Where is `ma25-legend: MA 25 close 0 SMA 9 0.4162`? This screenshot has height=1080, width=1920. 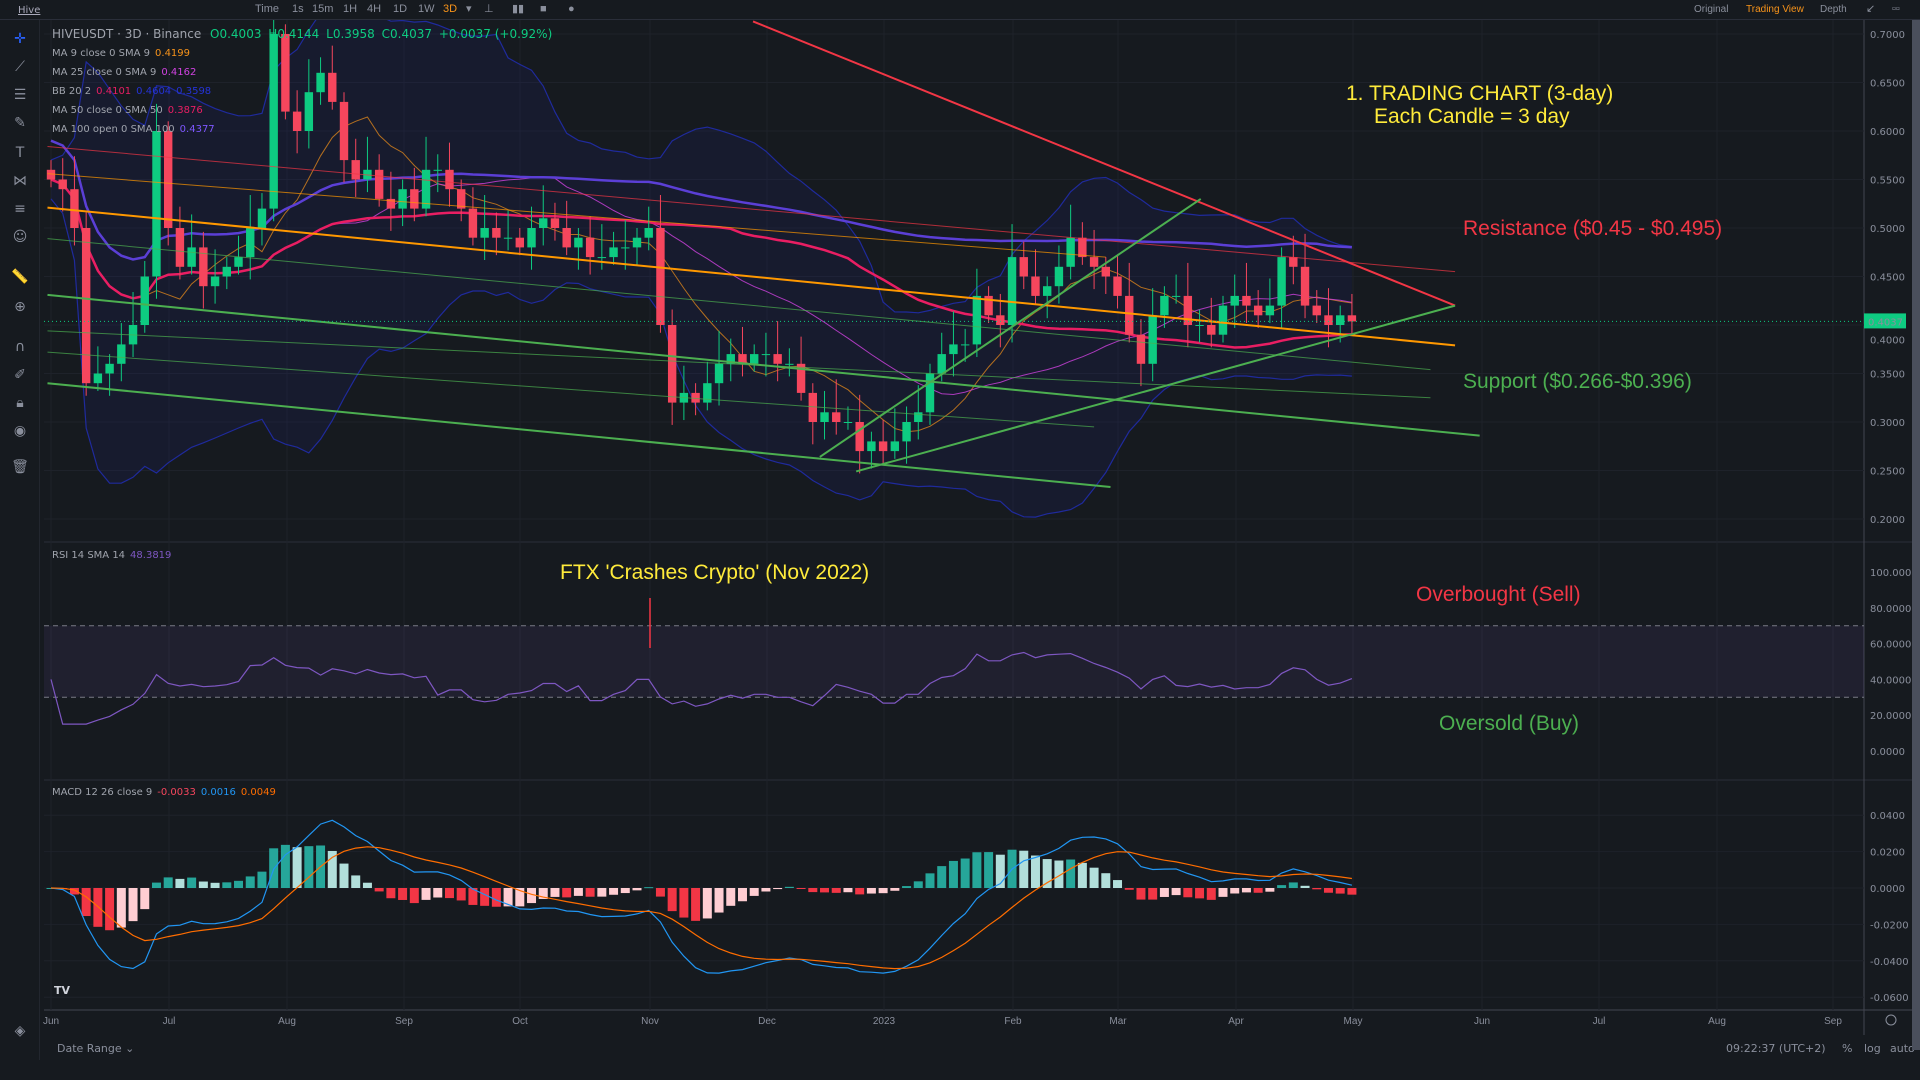
ma25-legend: MA 25 close 0 SMA 9 0.4162 is located at coordinates (126, 72).